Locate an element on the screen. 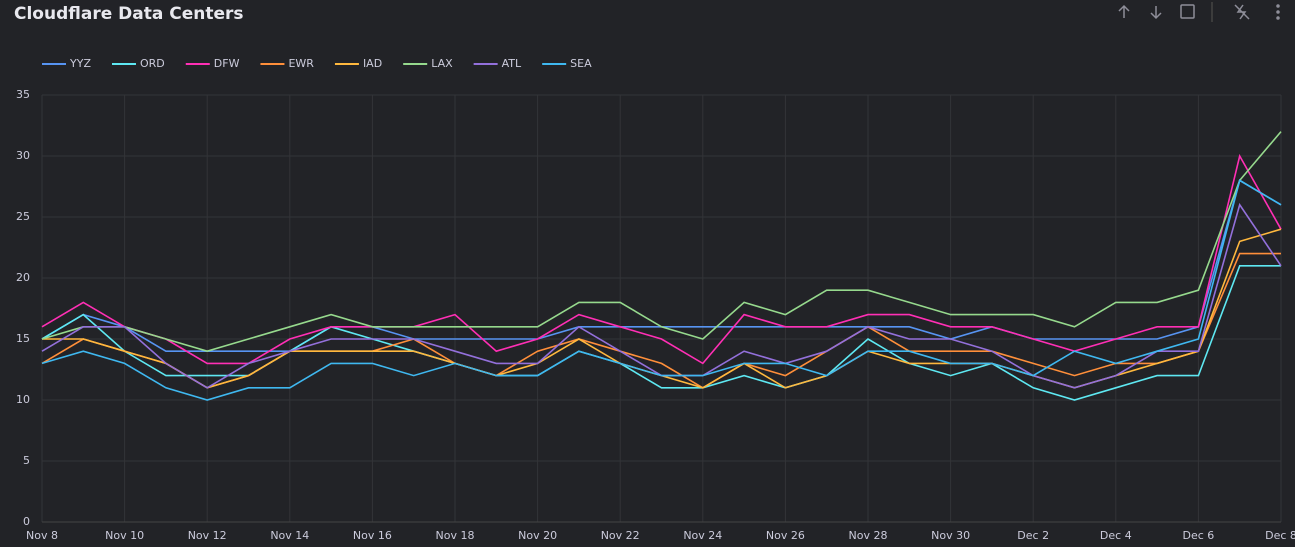 The height and width of the screenshot is (547, 1295). legend-label: YYZ is located at coordinates (80, 63).